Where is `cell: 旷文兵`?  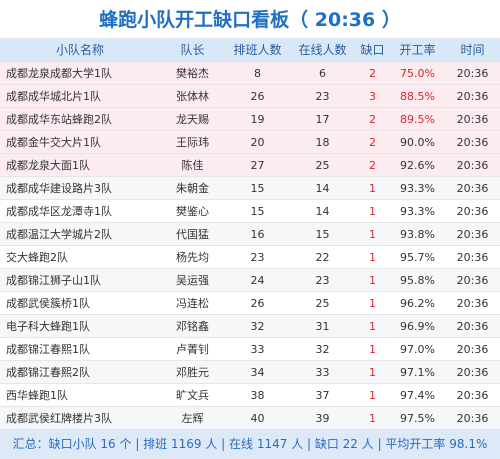 cell: 旷文兵 is located at coordinates (192, 395).